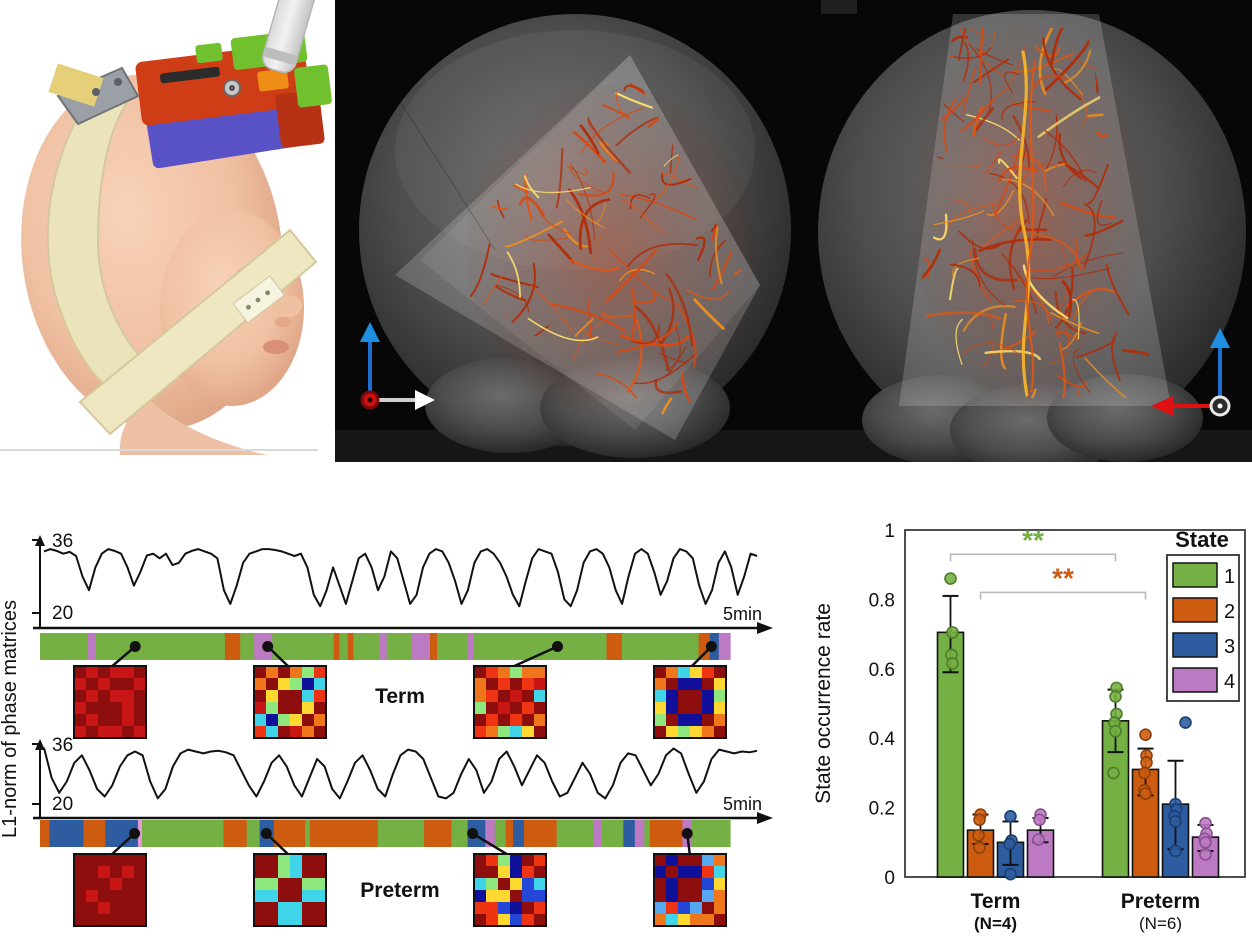 The height and width of the screenshot is (938, 1252). Describe the element at coordinates (823, 703) in the screenshot. I see `bar-ylabel: State occurrence rate` at that location.